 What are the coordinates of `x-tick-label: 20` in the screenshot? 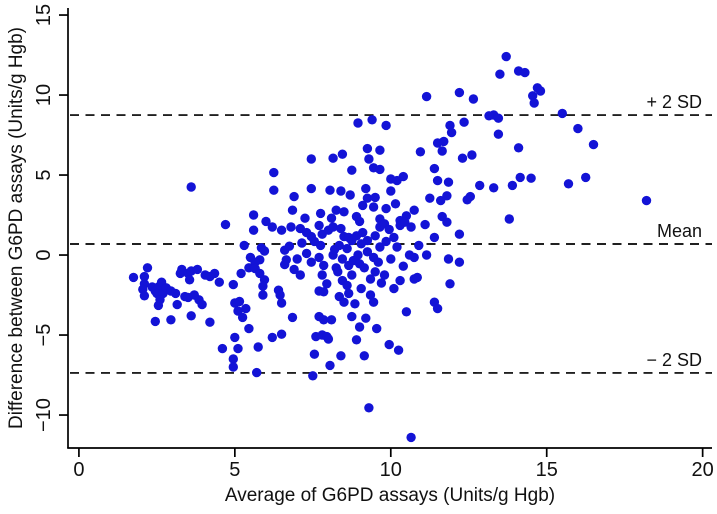 It's located at (703, 470).